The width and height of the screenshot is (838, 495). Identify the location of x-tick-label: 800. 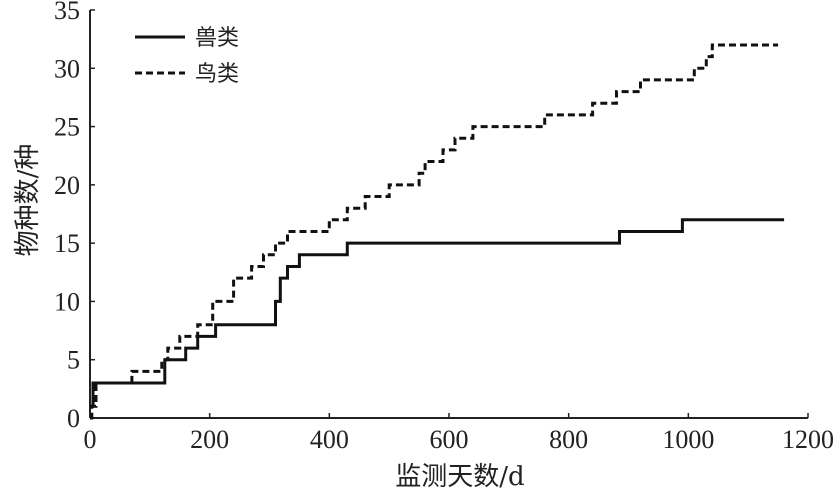
(568, 439).